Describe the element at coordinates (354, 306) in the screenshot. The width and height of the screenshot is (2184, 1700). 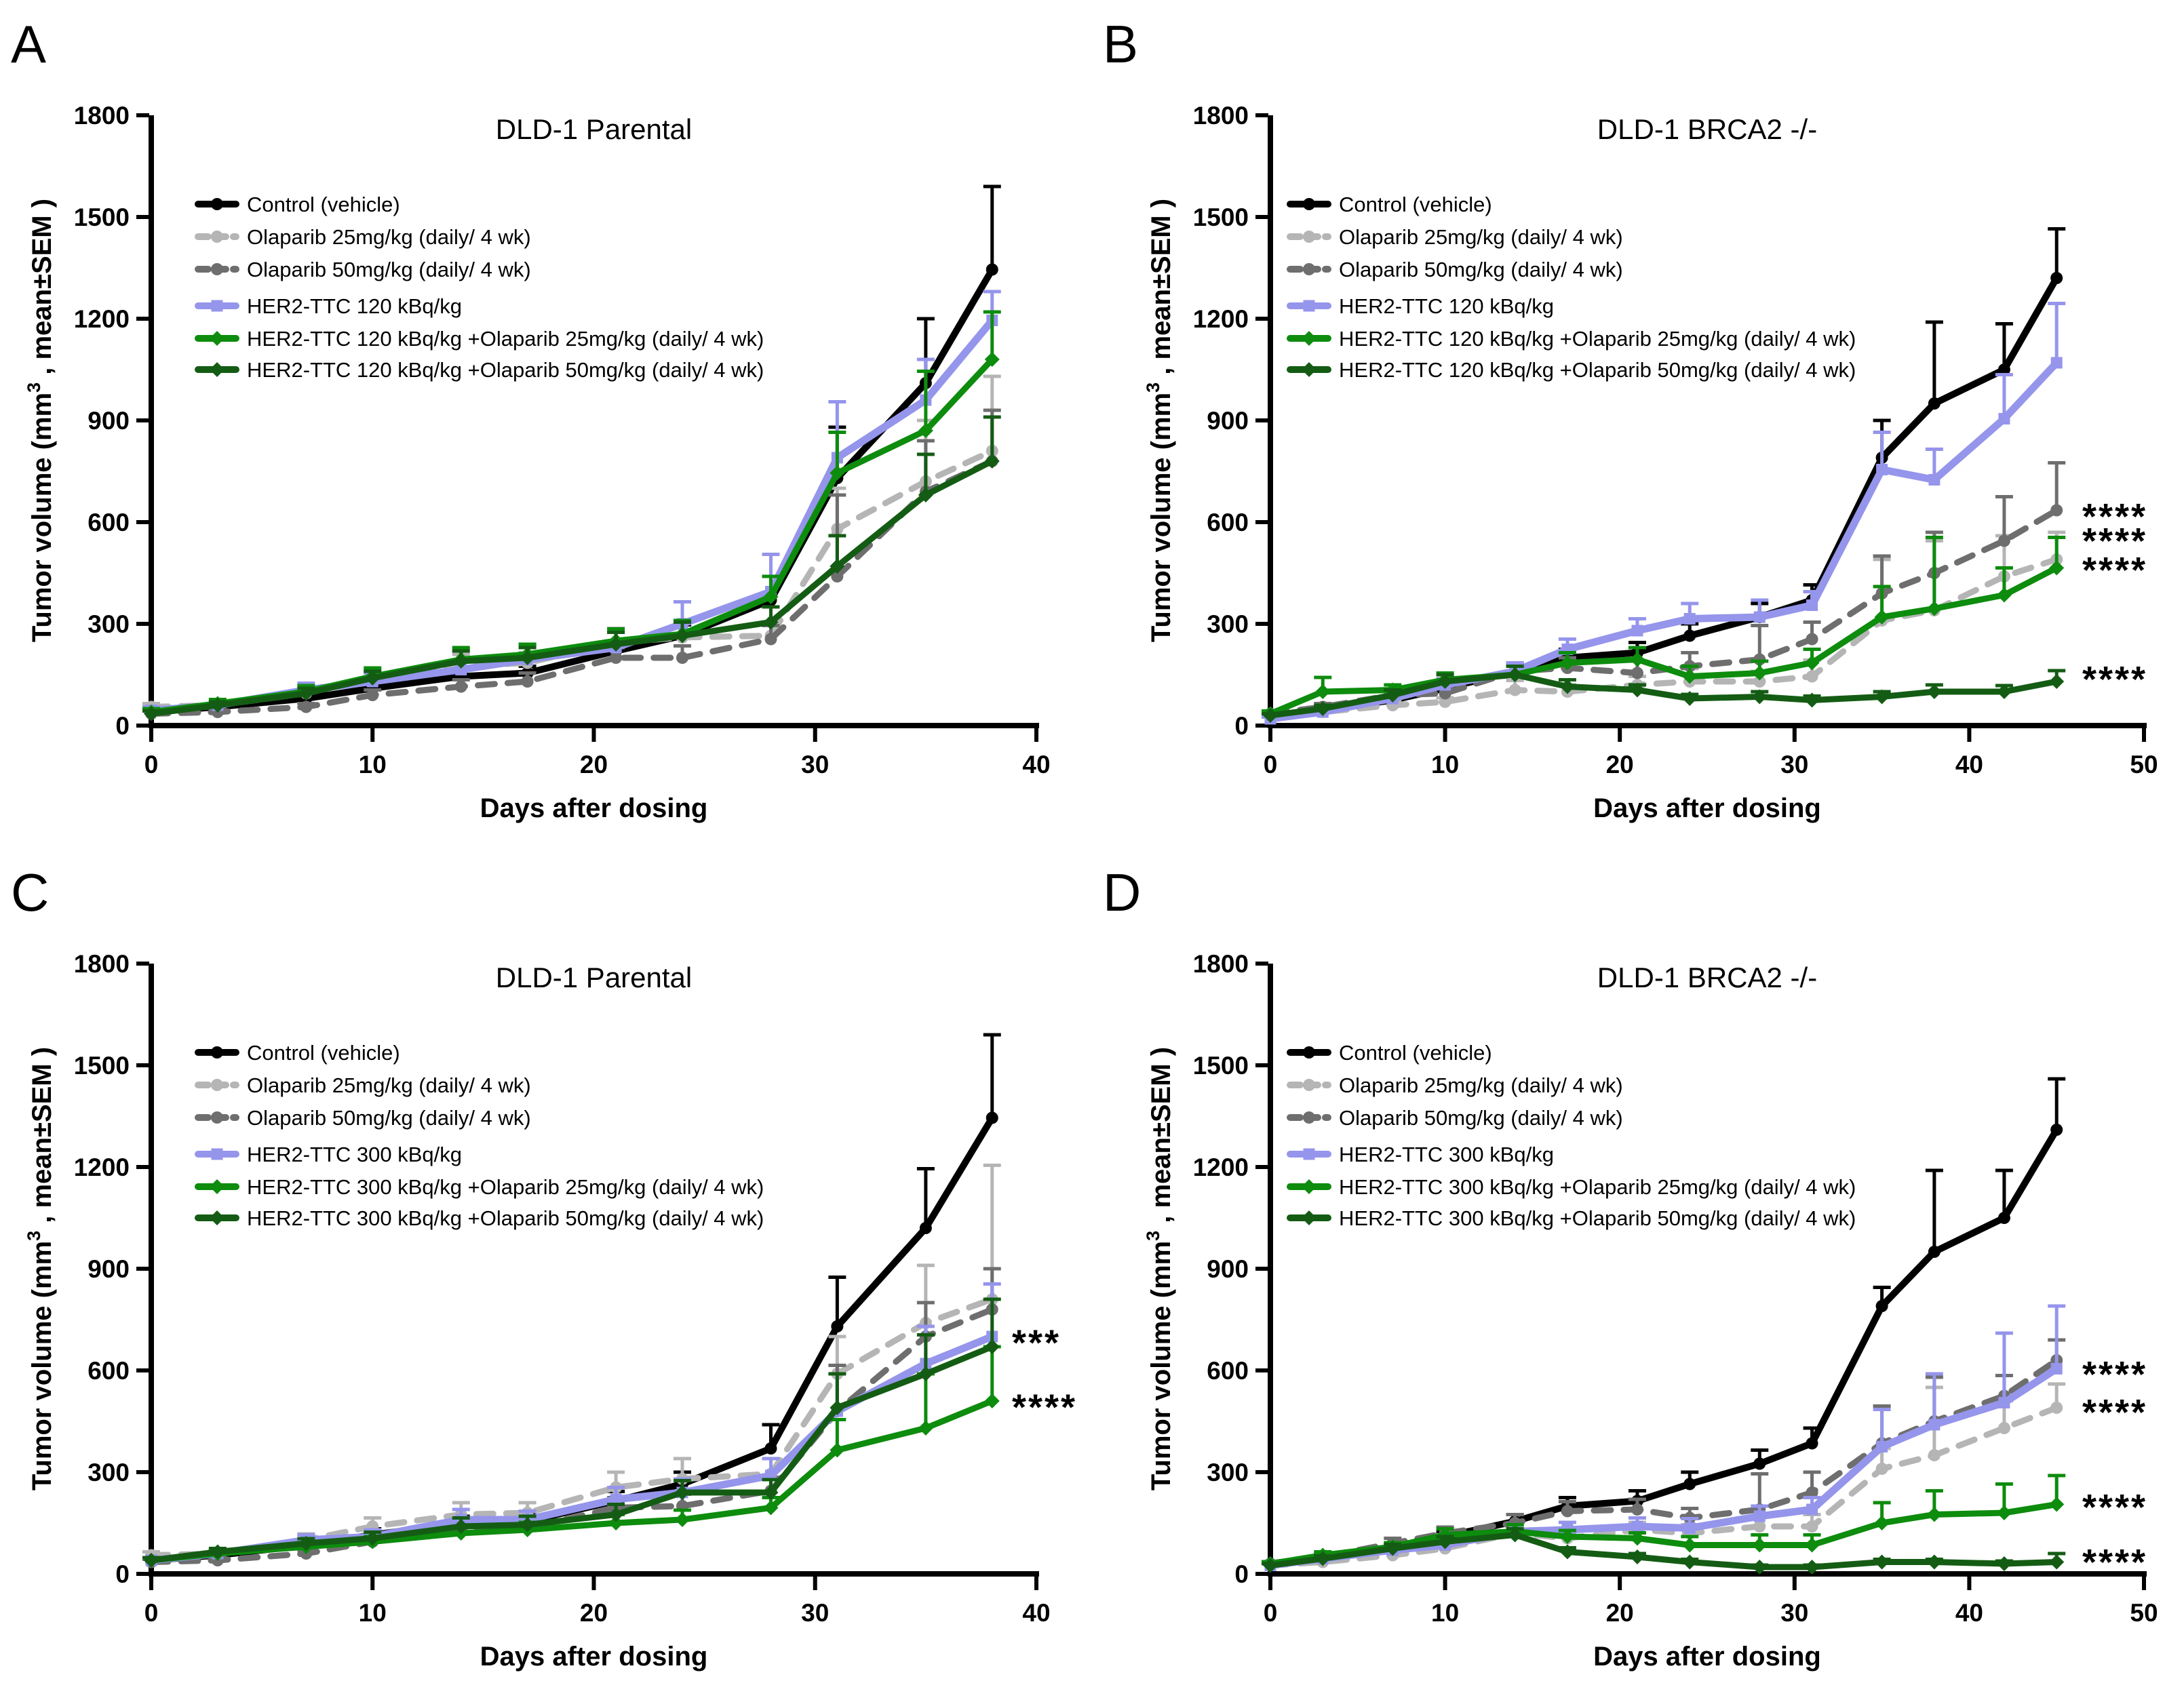
I see `legend-label: HER2-TTC 120 kBq/kg` at that location.